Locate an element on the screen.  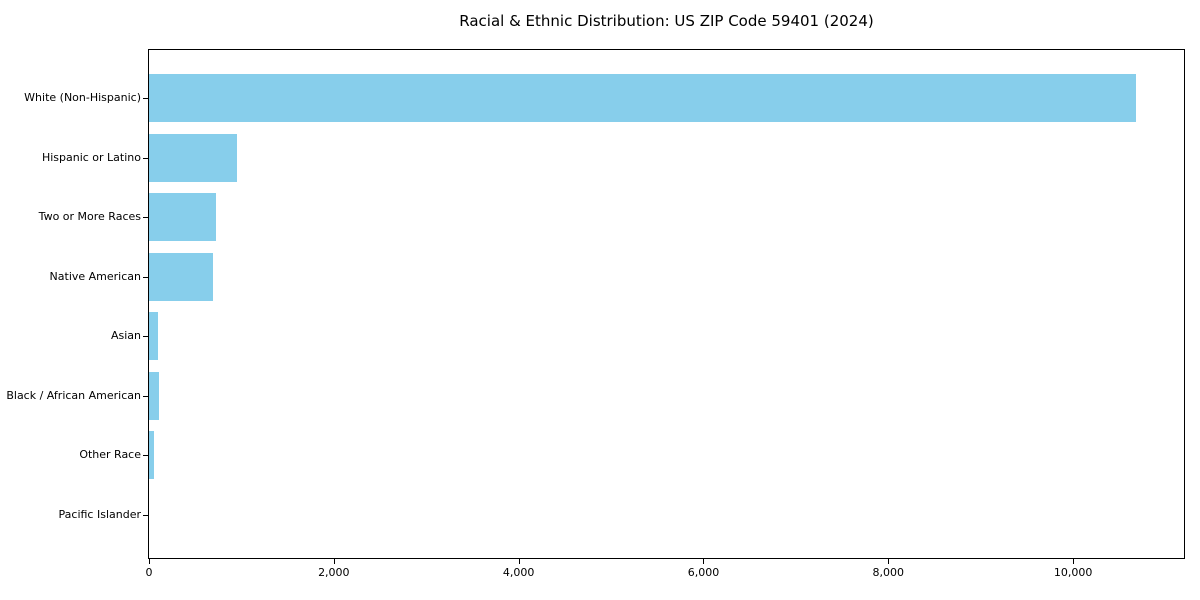
y-tick-label: Native American is located at coordinates (95, 276).